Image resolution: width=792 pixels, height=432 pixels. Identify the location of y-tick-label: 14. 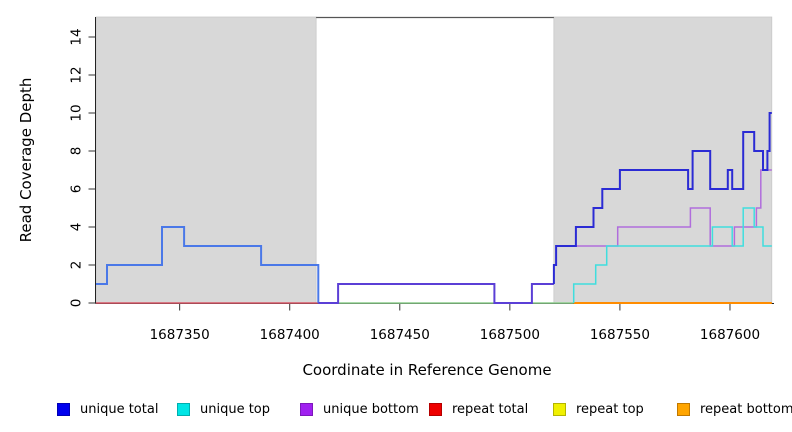
(77, 36).